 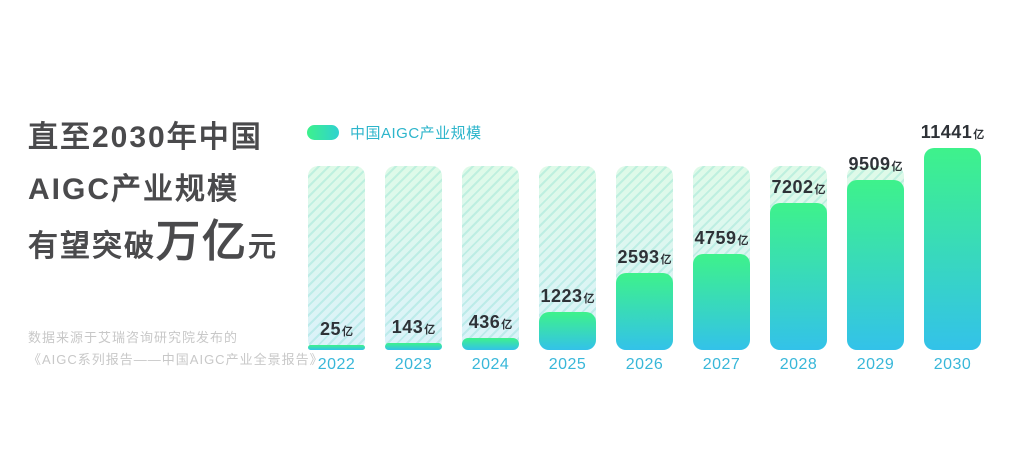 I want to click on page-title: 直至2030年中国 AIGC产业规模 有望突破万亿元, so click(x=153, y=190).